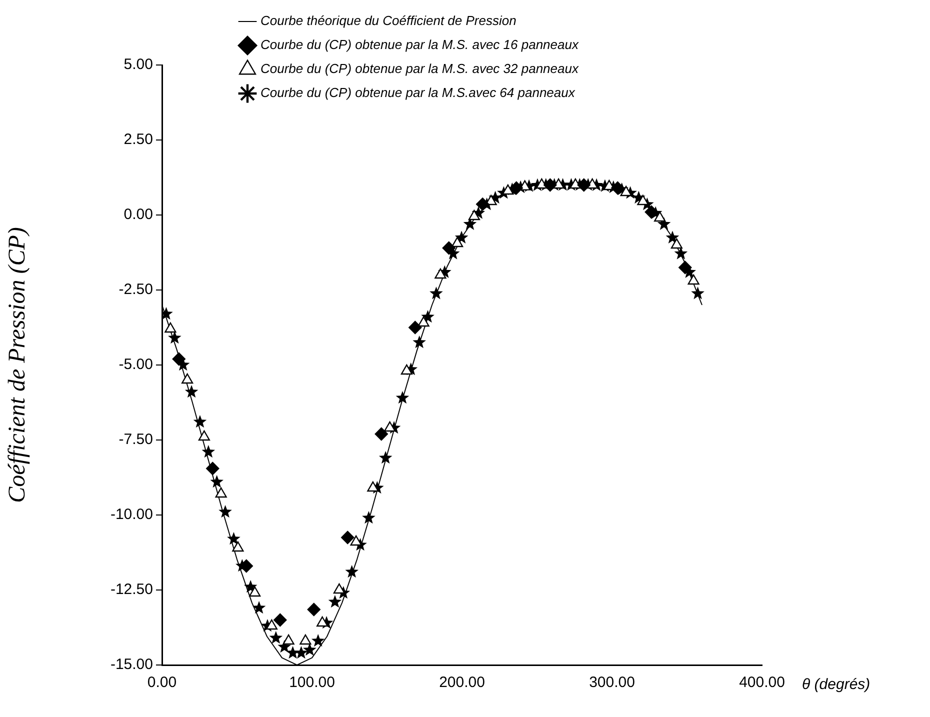  I want to click on legend-label: Courbe théorique du Coéfficient de Pression, so click(388, 20).